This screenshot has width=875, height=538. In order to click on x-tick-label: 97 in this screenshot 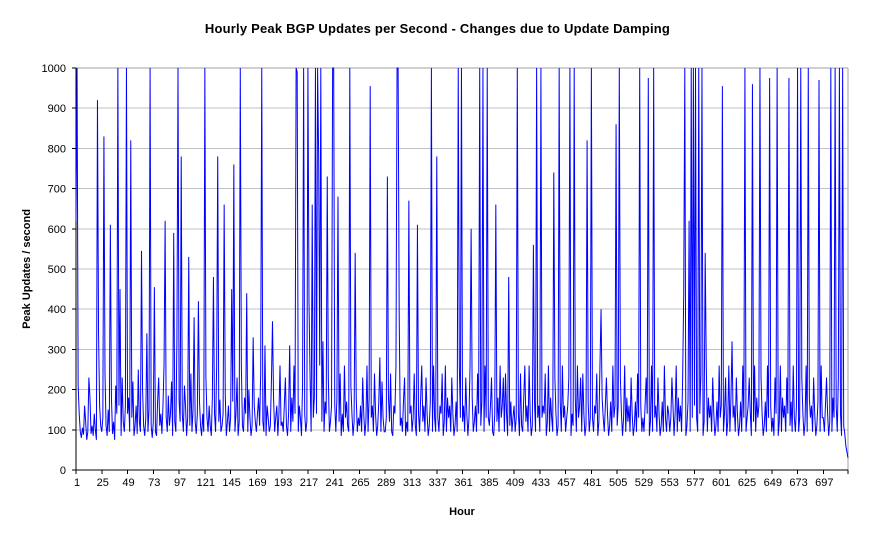, I will do `click(180, 483)`.